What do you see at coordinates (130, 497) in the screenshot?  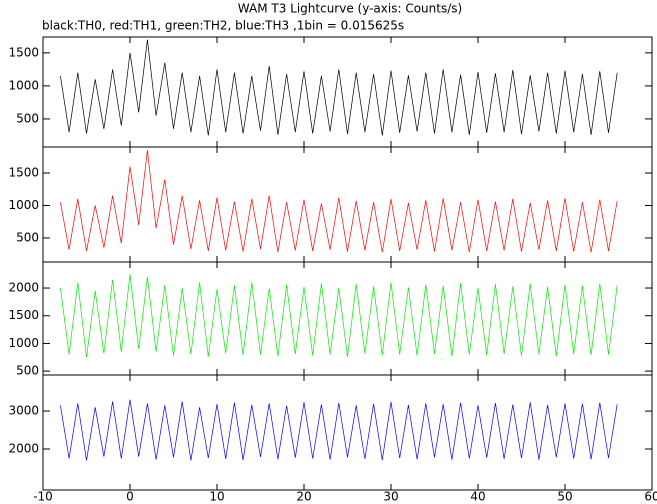 I see `x-tick-label: 0` at bounding box center [130, 497].